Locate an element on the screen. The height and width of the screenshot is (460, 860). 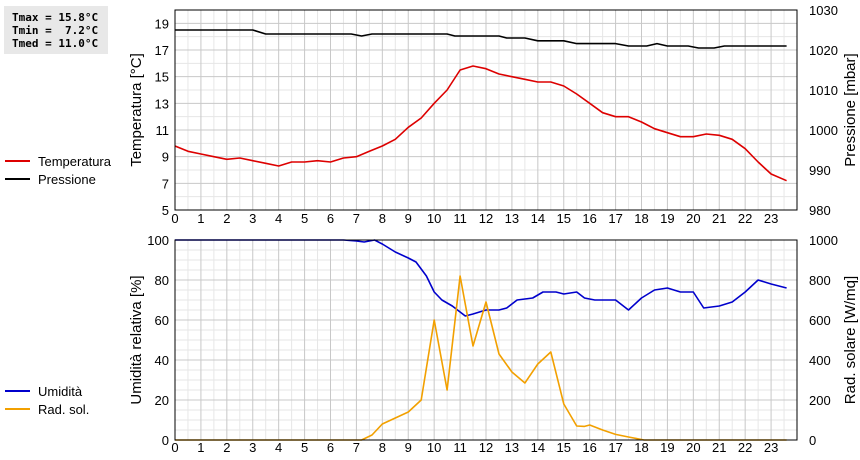
y2-tick-label: 1020 is located at coordinates (823, 50).